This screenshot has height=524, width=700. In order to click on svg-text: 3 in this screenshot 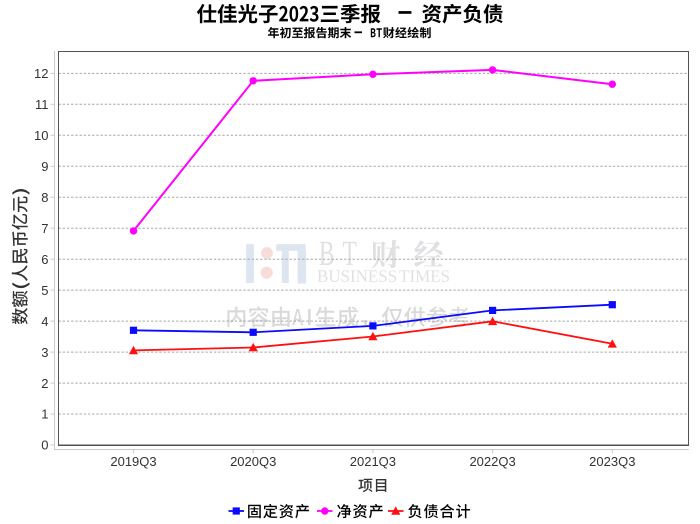, I will do `click(44, 352)`.